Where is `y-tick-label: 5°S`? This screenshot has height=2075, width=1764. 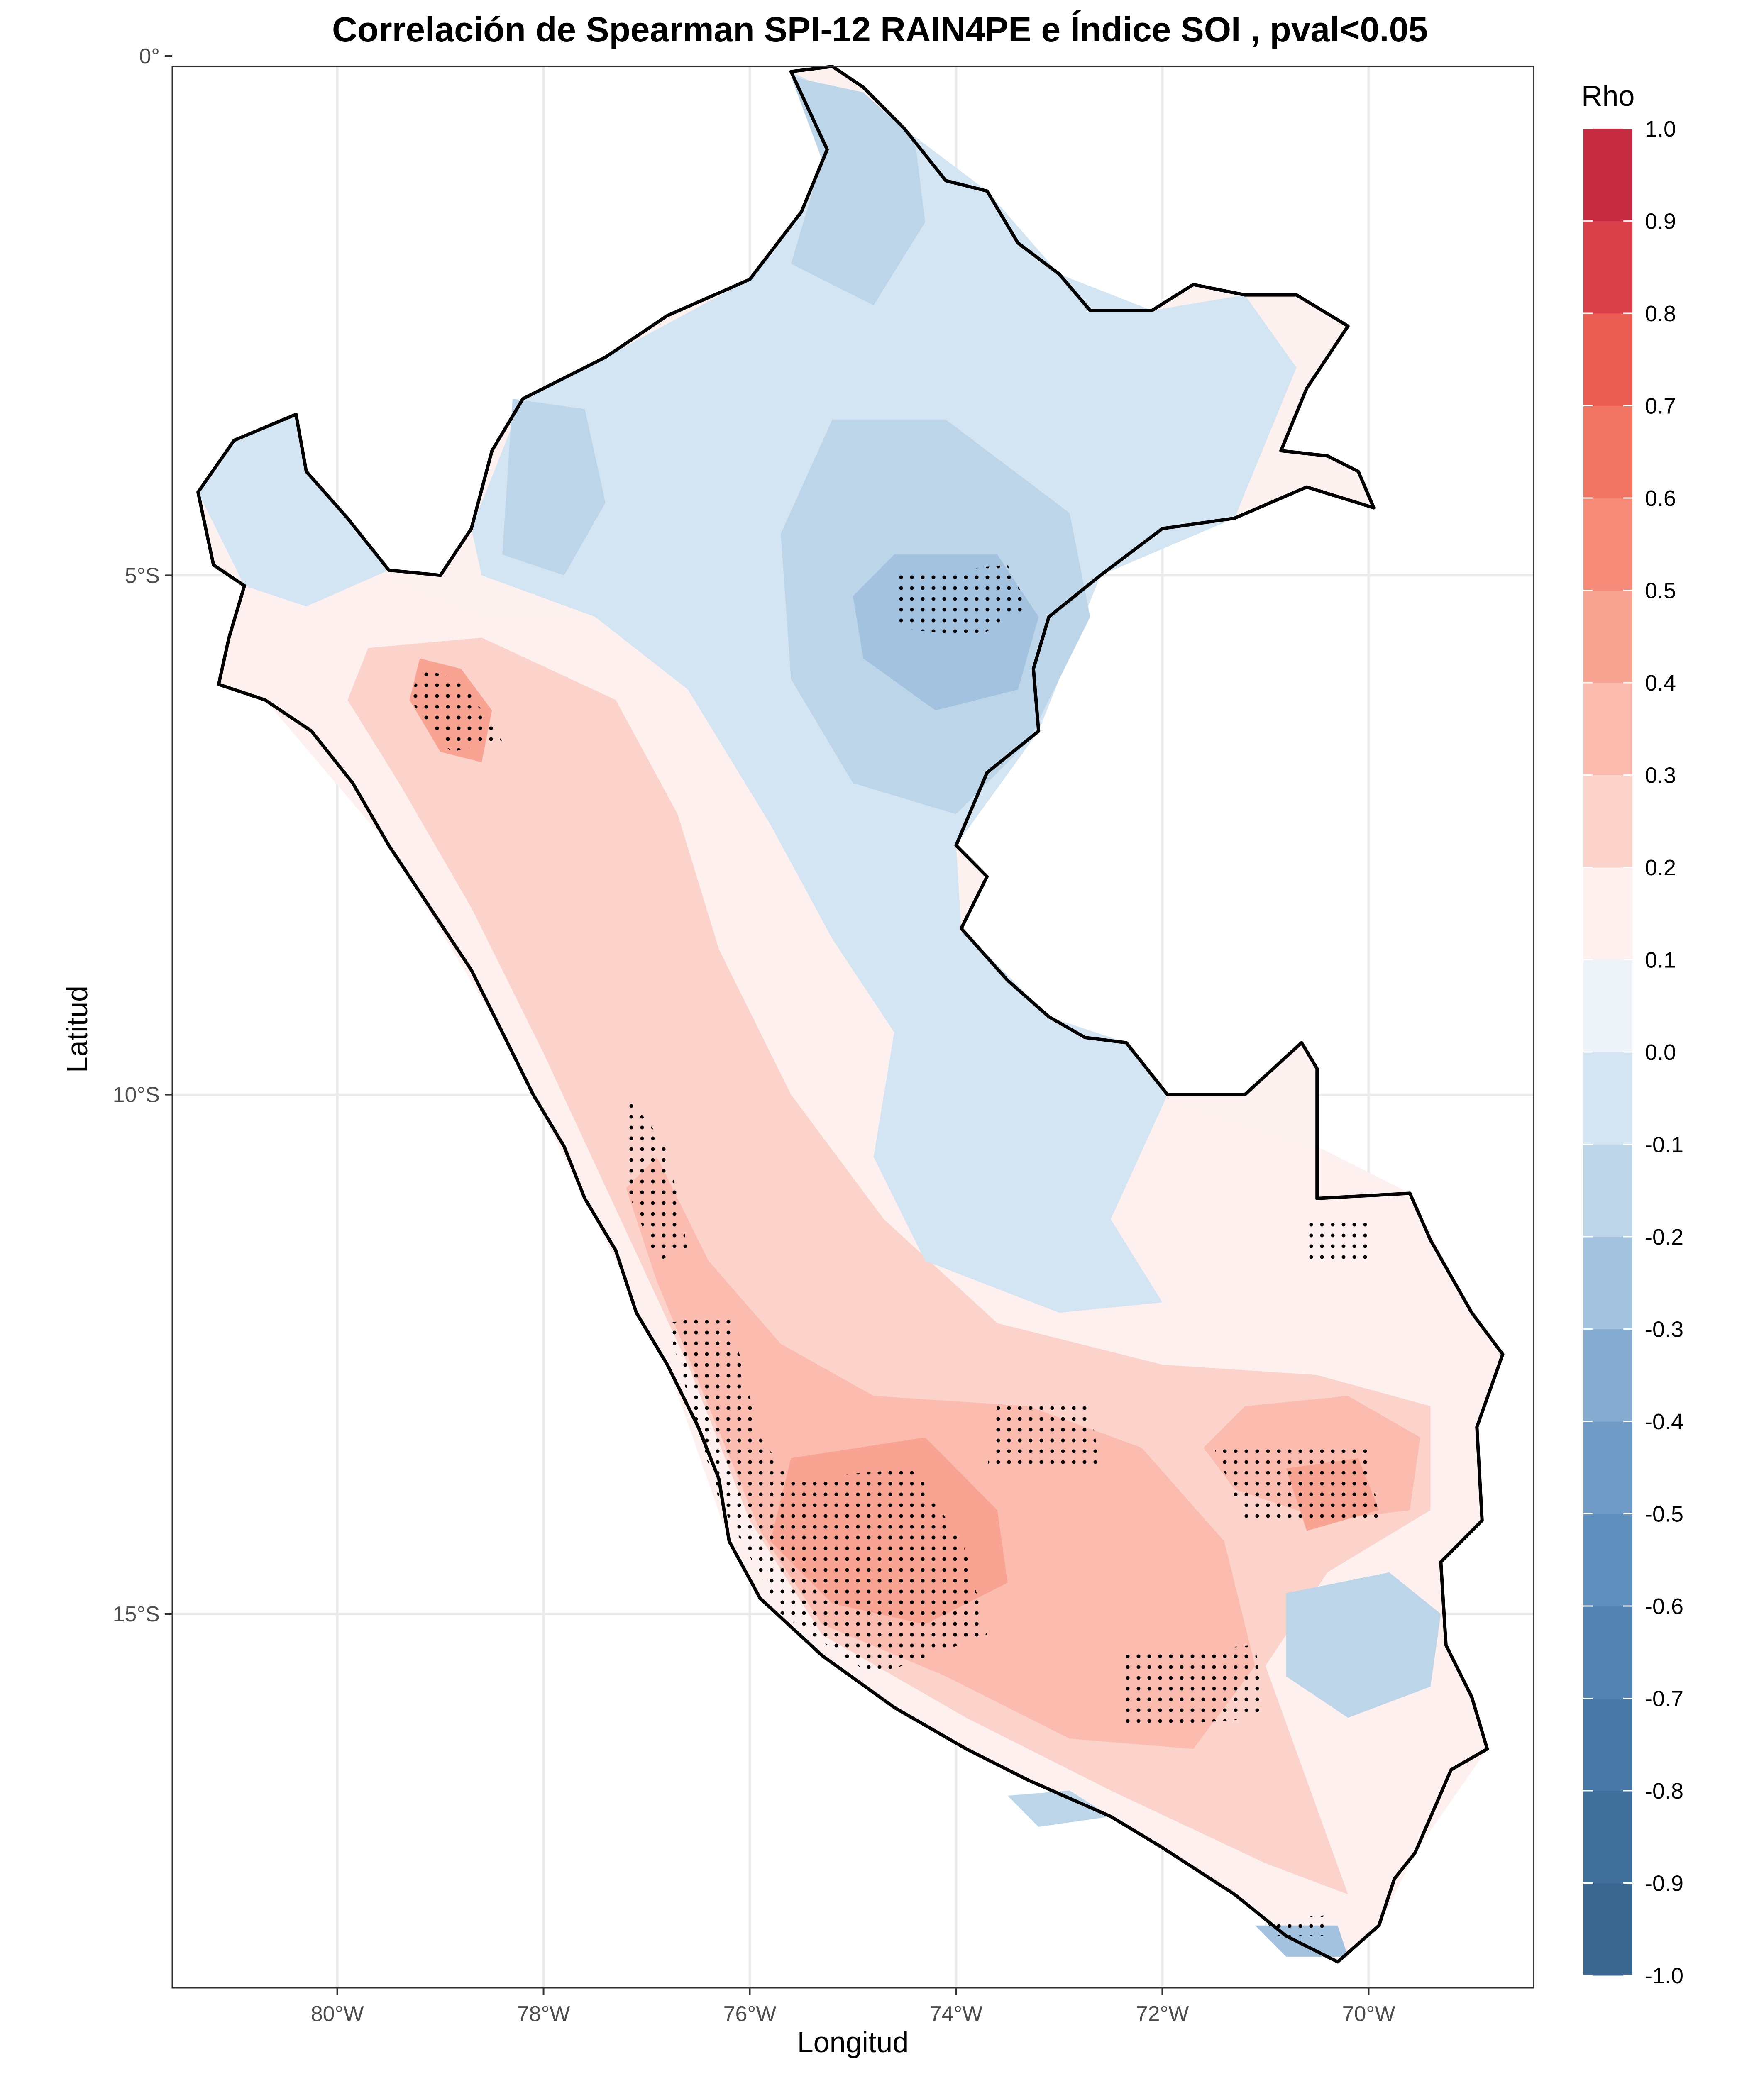
y-tick-label: 5°S is located at coordinates (142, 576).